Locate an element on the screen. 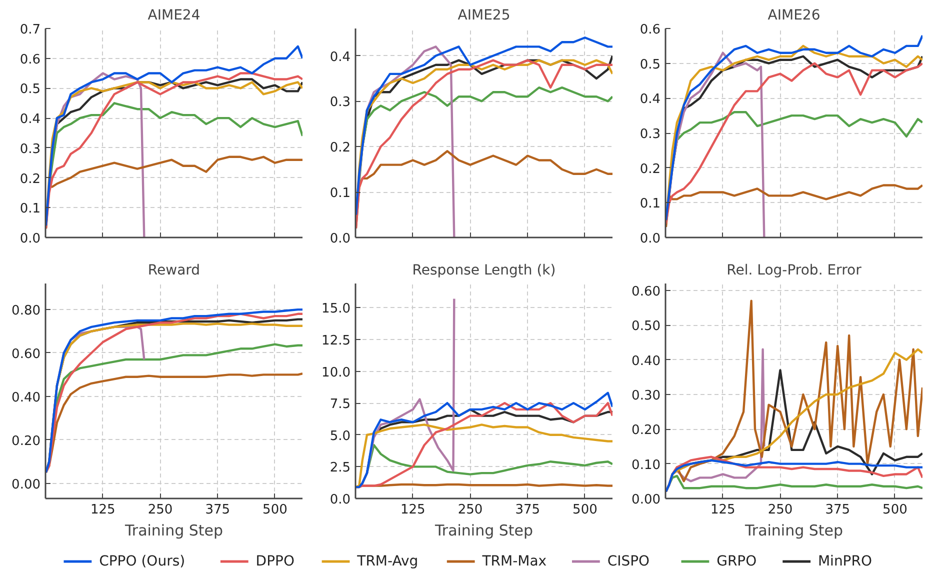 The width and height of the screenshot is (931, 582). chart-title: Reward is located at coordinates (174, 270).